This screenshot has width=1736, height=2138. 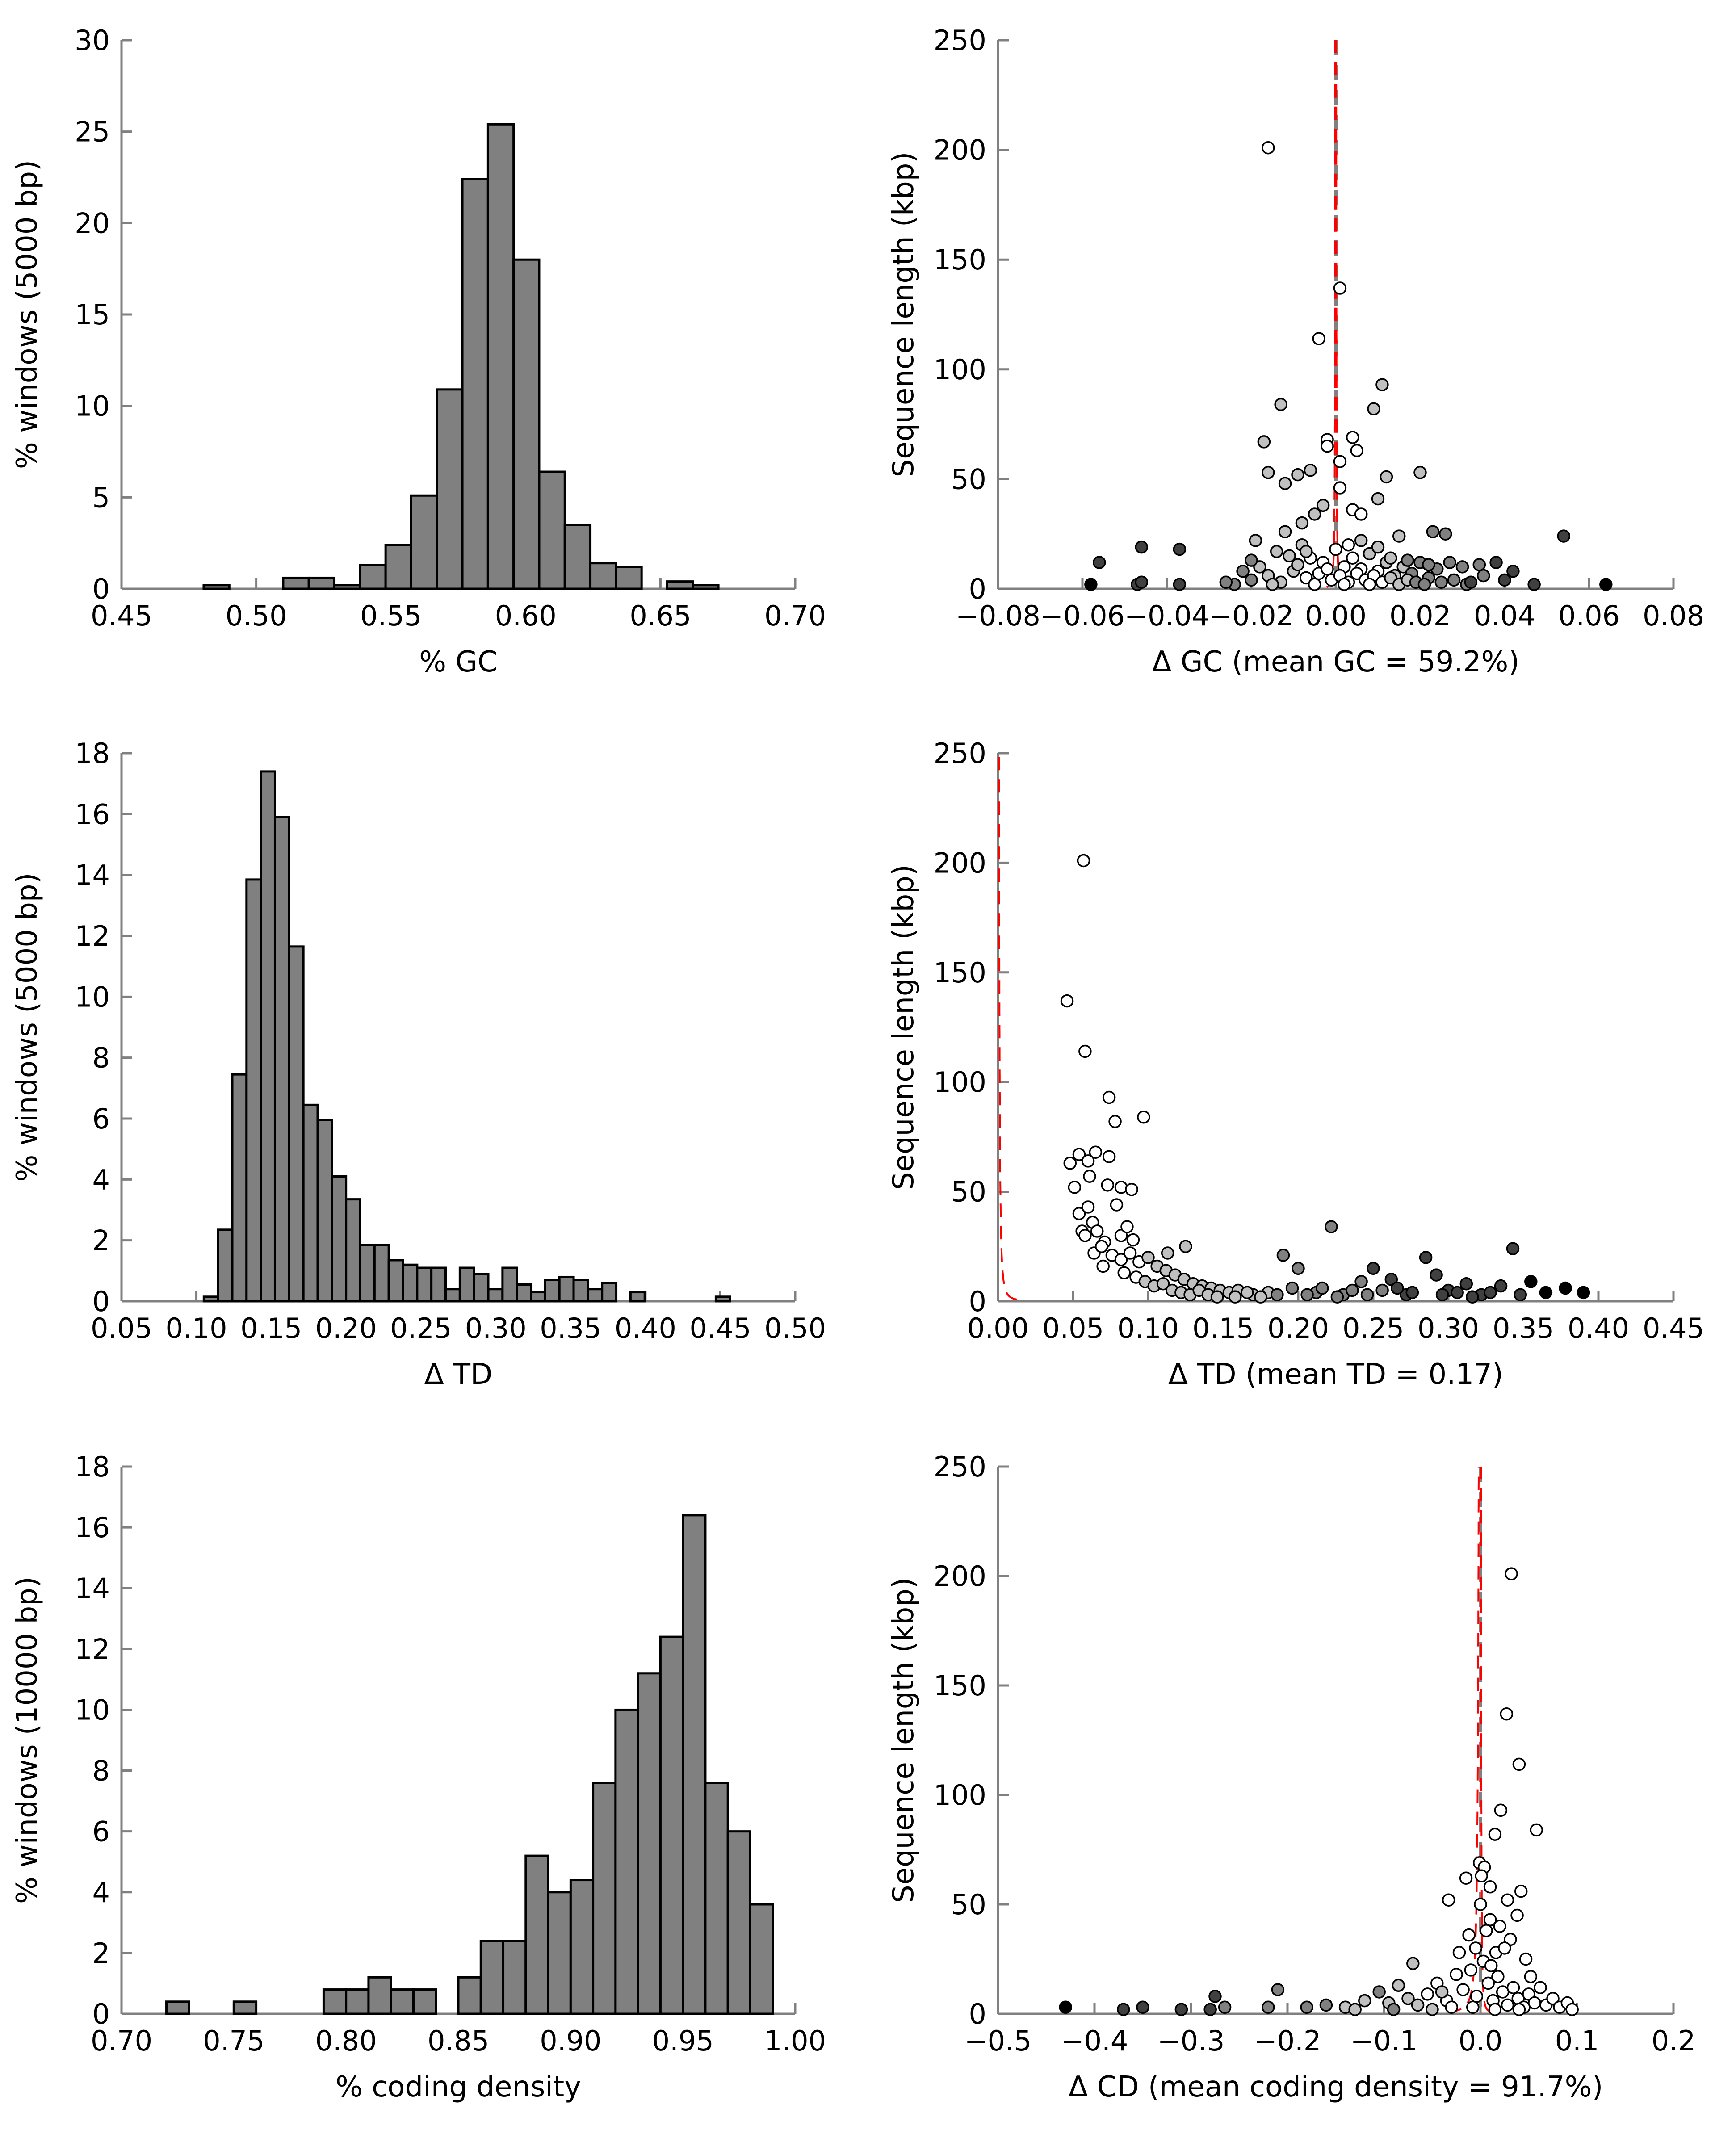 I want to click on x-tick-label: 0.35, so click(x=570, y=1329).